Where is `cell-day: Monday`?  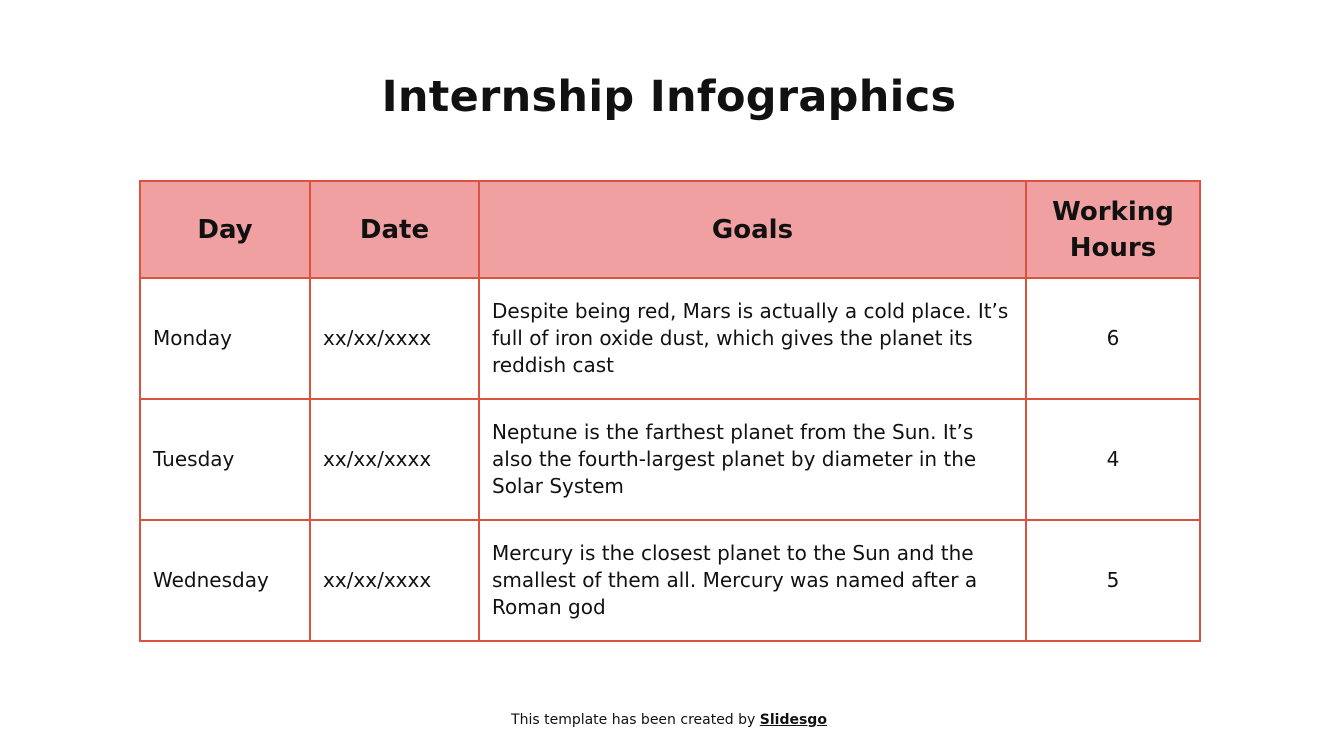
cell-day: Monday is located at coordinates (225, 338).